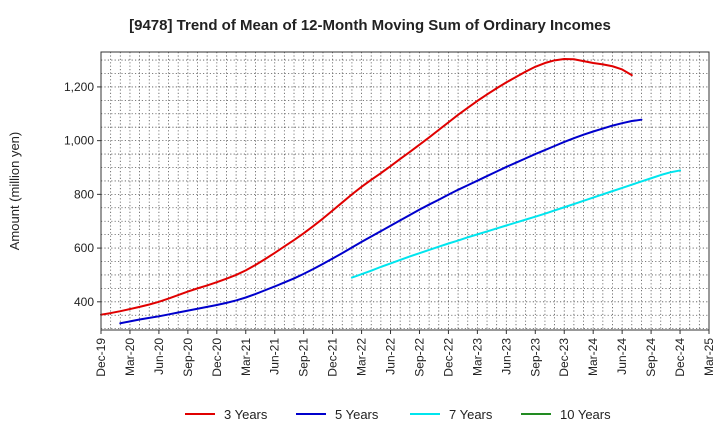  Describe the element at coordinates (477, 357) in the screenshot. I see `x-tick-label: Mar-23` at that location.